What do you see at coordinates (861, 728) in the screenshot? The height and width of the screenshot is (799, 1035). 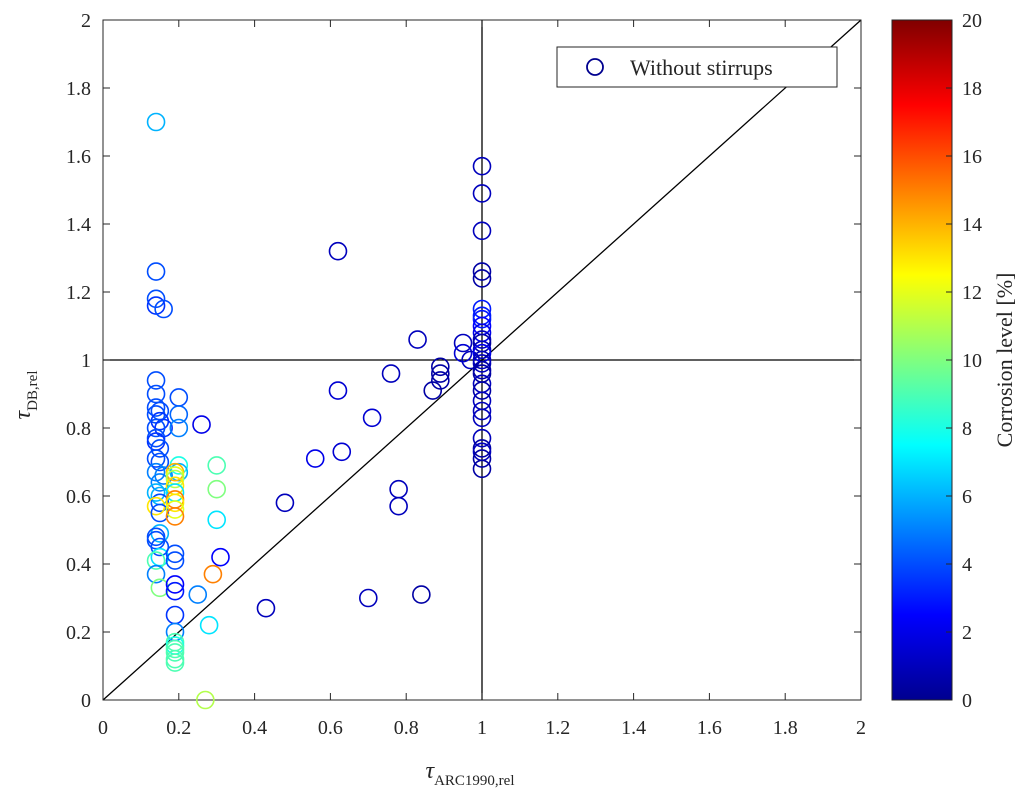 I see `x-tick-label: 2` at bounding box center [861, 728].